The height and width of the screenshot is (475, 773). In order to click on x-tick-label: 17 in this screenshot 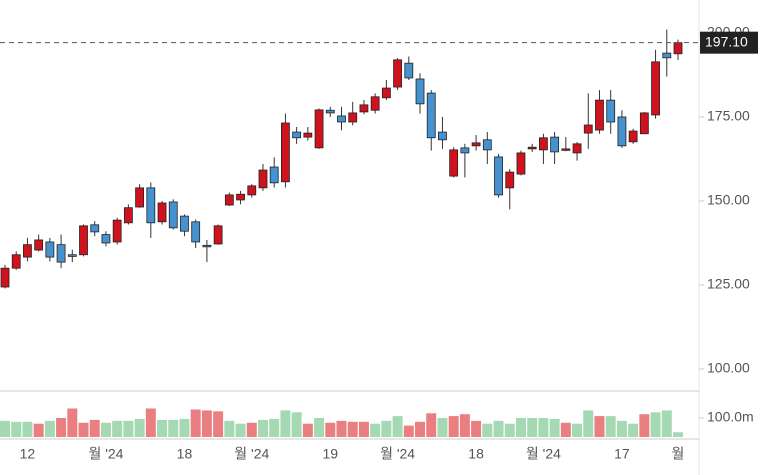, I will do `click(622, 454)`.